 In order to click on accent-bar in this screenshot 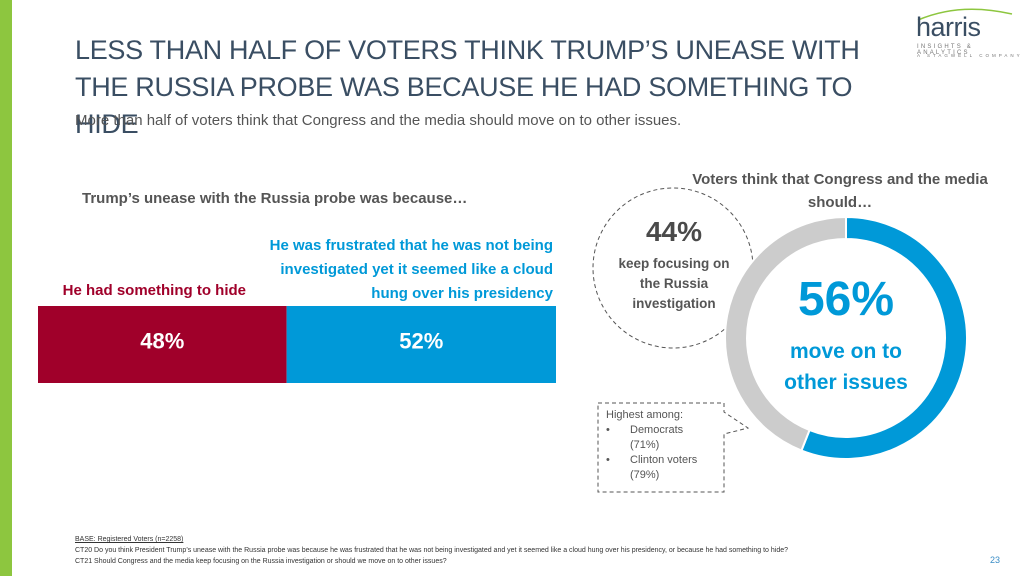, I will do `click(6, 288)`.